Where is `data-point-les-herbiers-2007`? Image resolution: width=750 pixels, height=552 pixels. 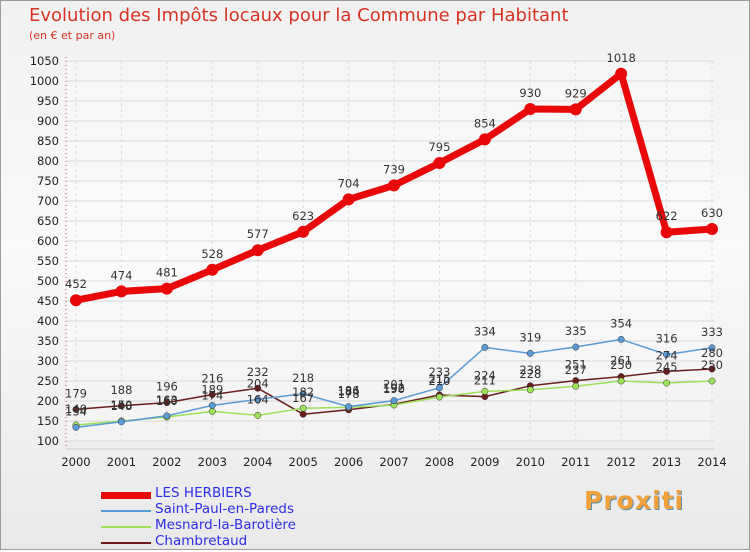
data-point-les-herbiers-2007 is located at coordinates (394, 185).